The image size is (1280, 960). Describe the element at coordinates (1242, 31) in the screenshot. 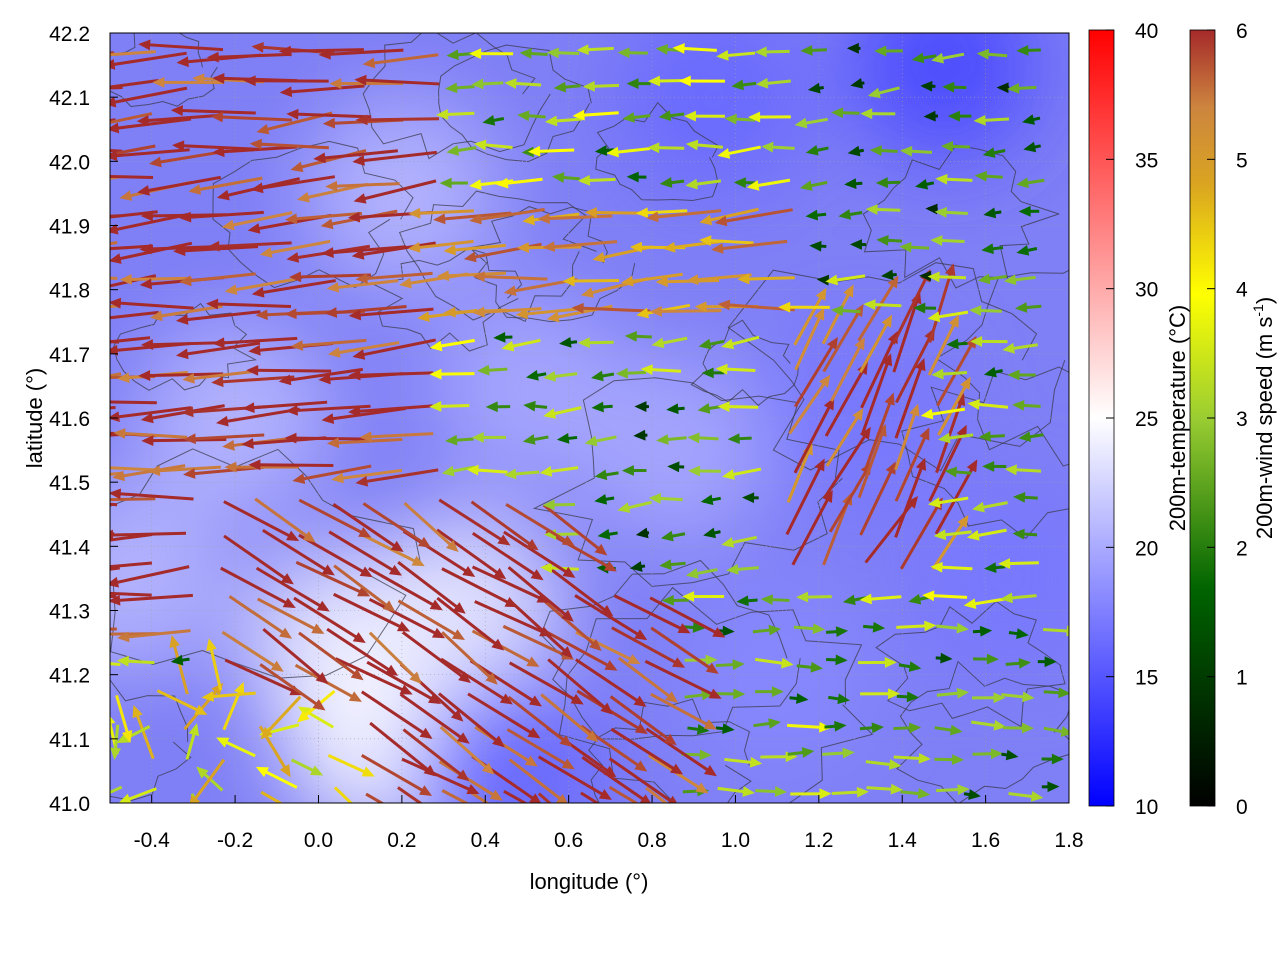

I see `wind-speed-colorbar-tick-label: 6` at that location.